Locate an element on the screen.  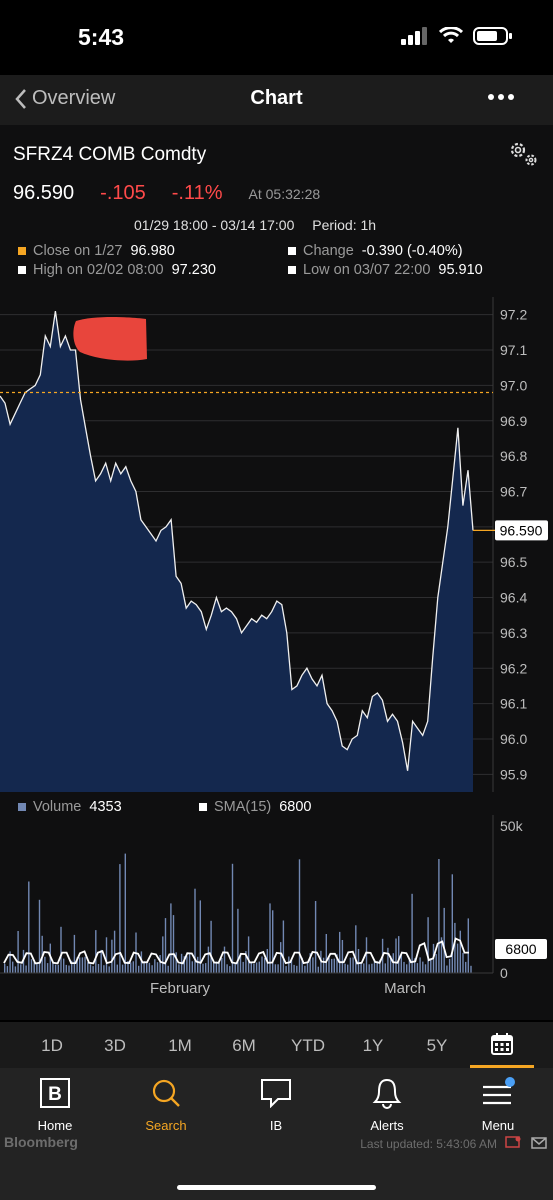
sma-legend: SMA(15) 6800 is located at coordinates (255, 807).